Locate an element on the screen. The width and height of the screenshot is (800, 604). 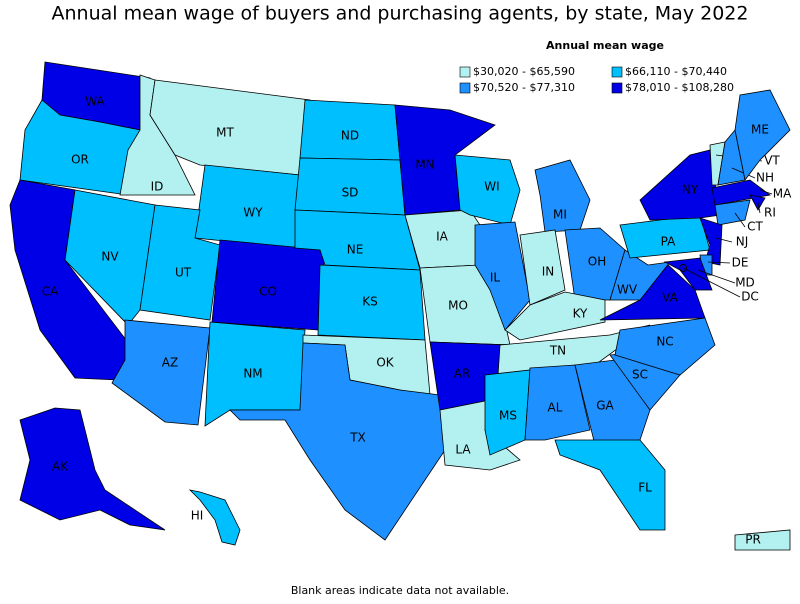
state-label: WA is located at coordinates (95, 102).